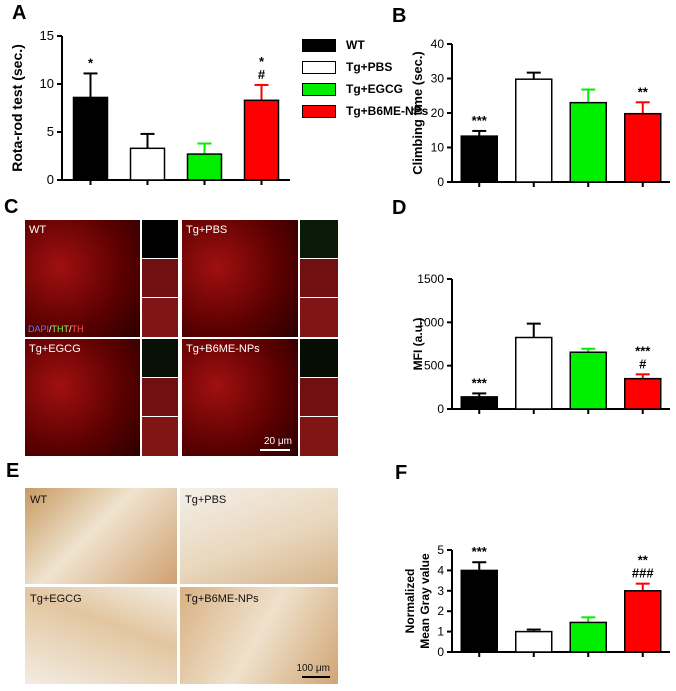 This screenshot has width=676, height=691. What do you see at coordinates (440, 652) in the screenshot?
I see `y-tick-label-f-0: 0` at bounding box center [440, 652].